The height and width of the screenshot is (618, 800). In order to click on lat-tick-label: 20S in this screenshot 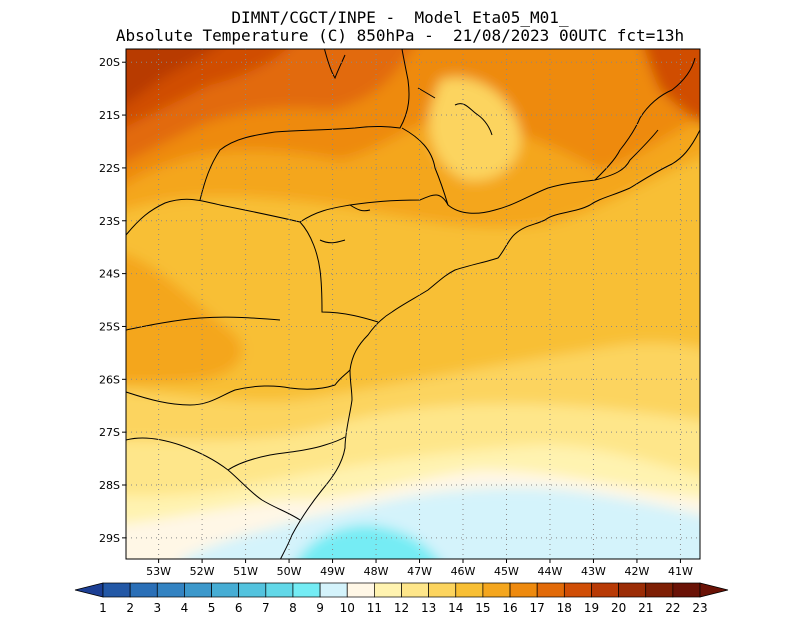, I will do `click(109, 62)`.